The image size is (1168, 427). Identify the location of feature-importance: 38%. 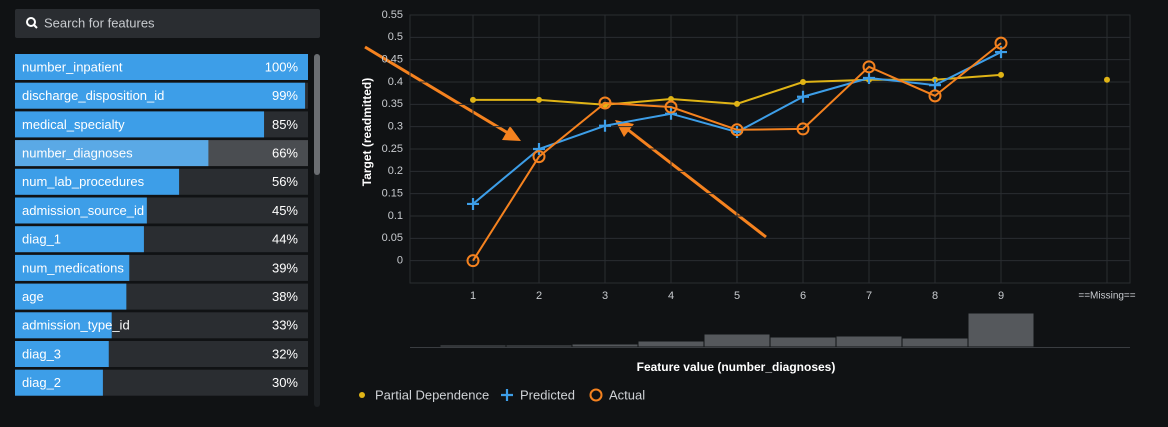
(285, 296).